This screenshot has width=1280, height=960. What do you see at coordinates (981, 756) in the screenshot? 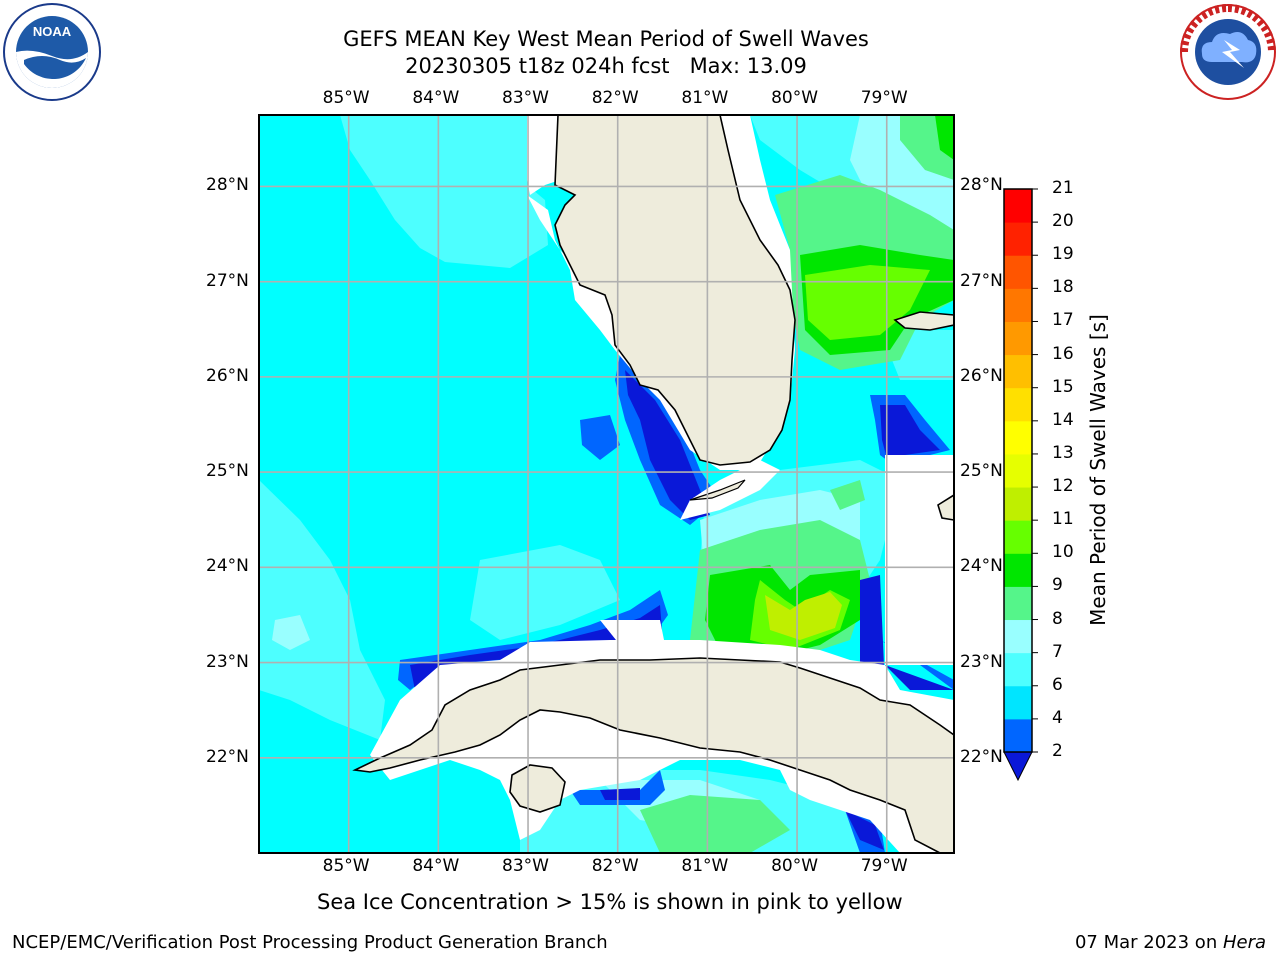
I see `latitude-label-right: 22°N` at bounding box center [981, 756].